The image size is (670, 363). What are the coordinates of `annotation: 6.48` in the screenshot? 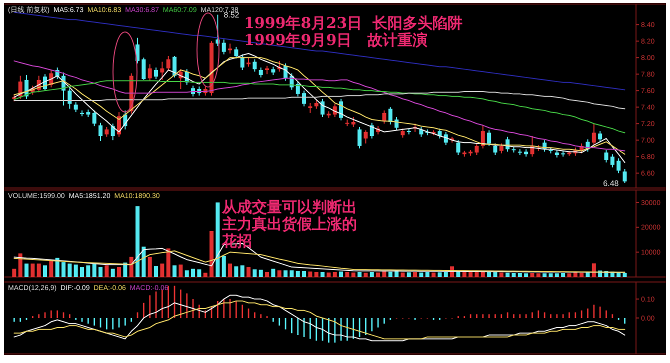 It's located at (611, 183).